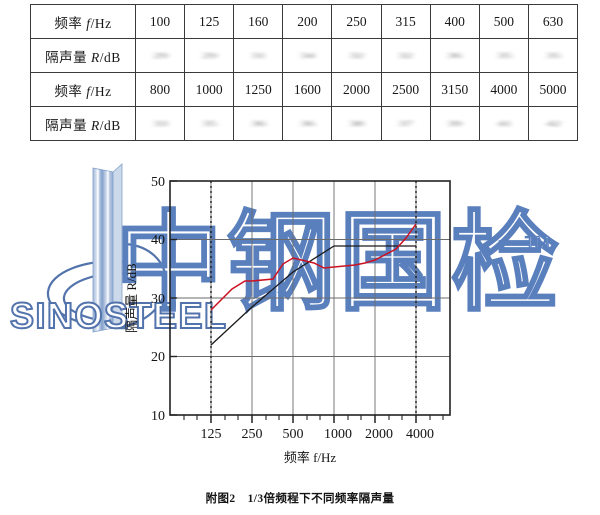 This screenshot has height=515, width=600. Describe the element at coordinates (158, 357) in the screenshot. I see `y-tick-20: 20` at that location.